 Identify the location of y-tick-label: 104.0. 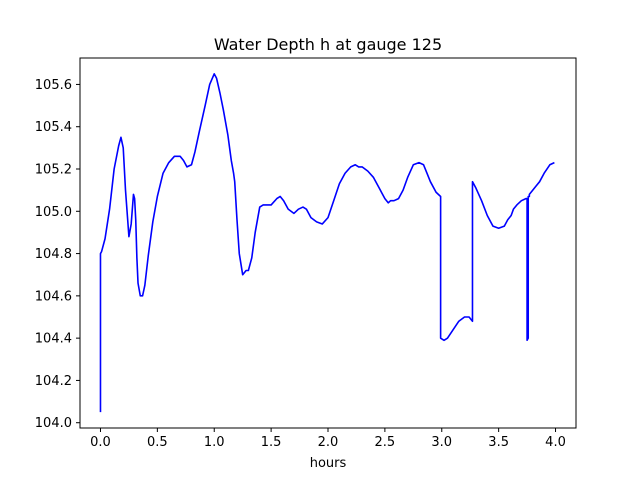
(53, 423).